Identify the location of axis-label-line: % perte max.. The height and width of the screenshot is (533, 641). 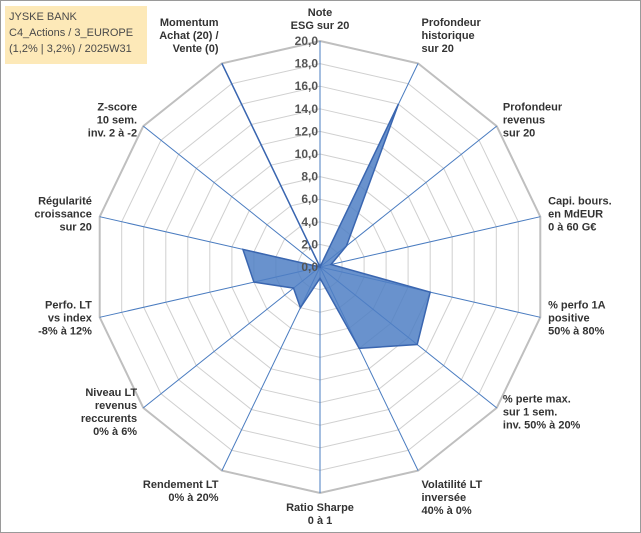
(537, 399).